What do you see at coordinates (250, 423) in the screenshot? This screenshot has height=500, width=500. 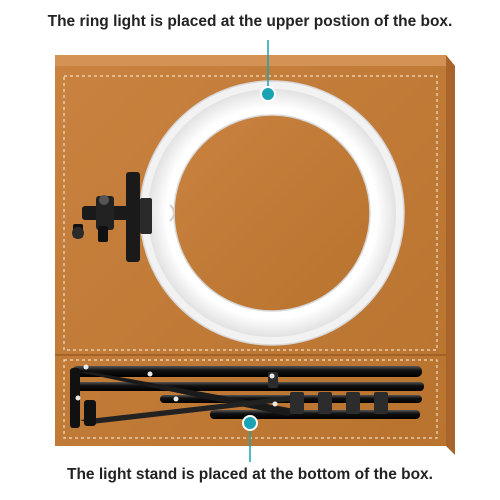 I see `callout-bottom-dot` at bounding box center [250, 423].